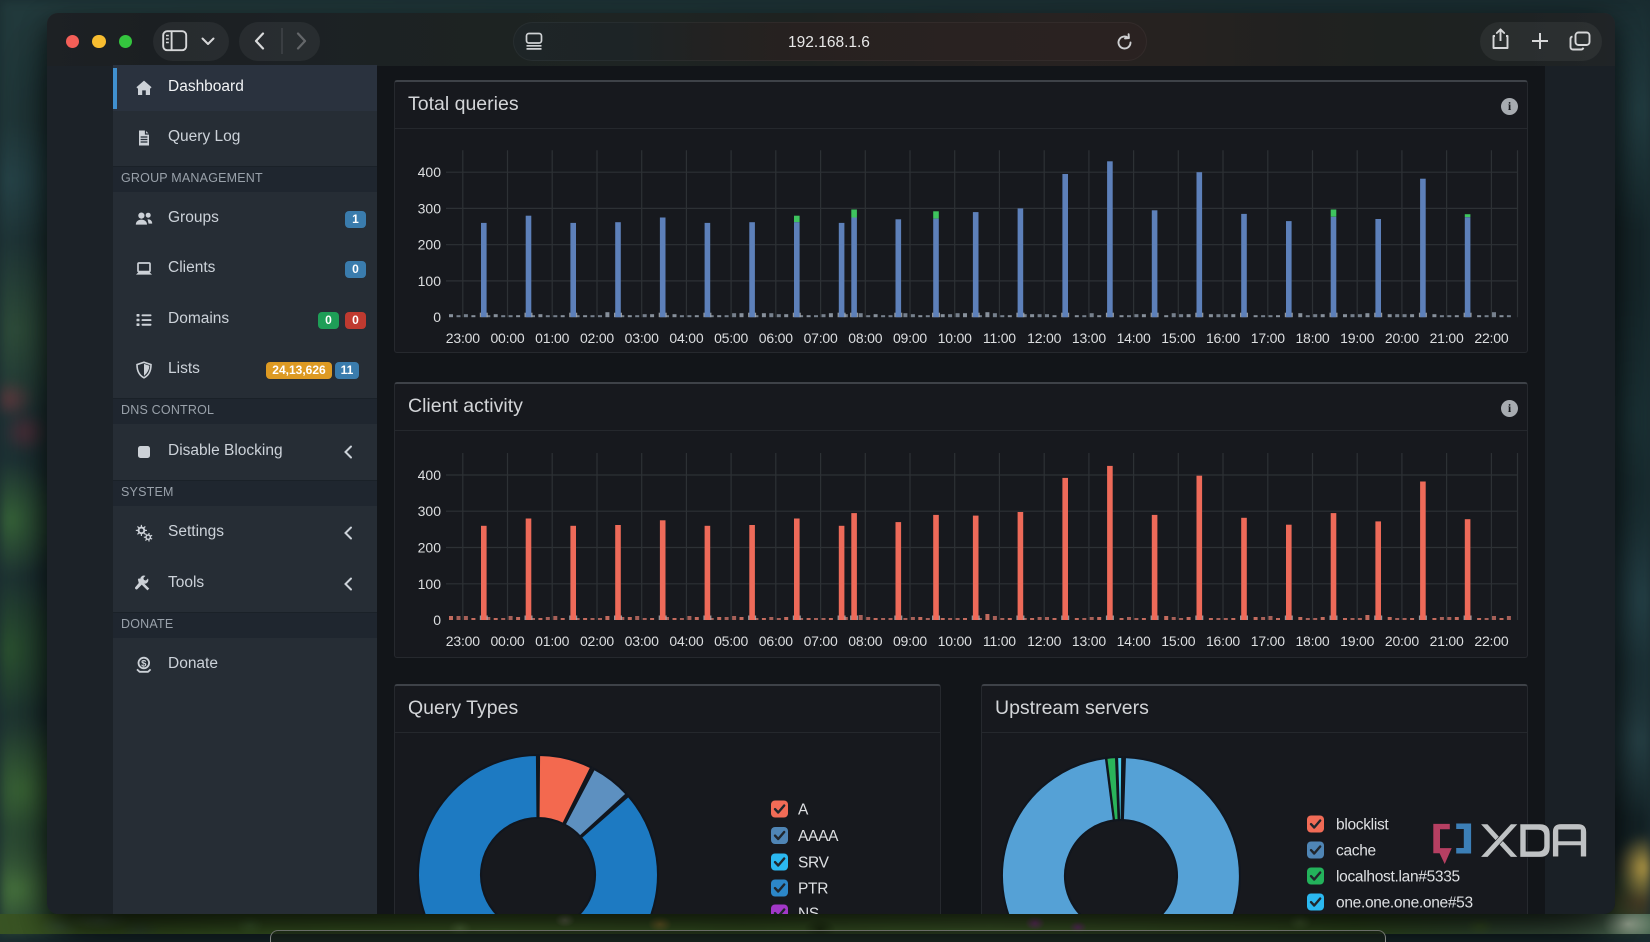 The width and height of the screenshot is (1650, 942). What do you see at coordinates (813, 889) in the screenshot?
I see `svg-text: PTR` at bounding box center [813, 889].